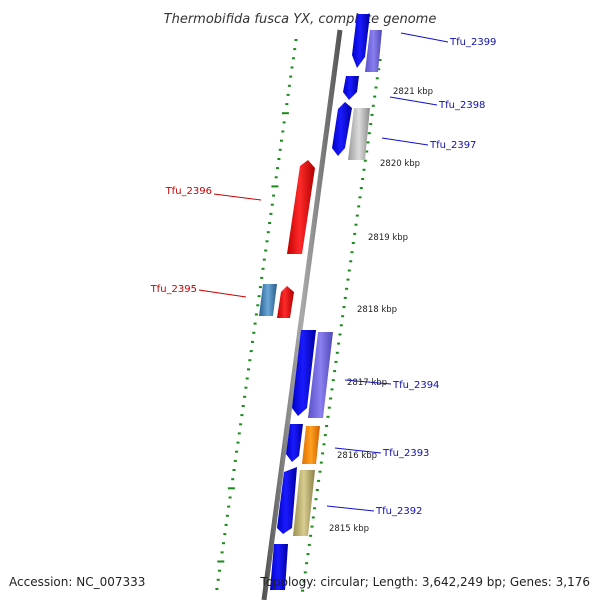 Image resolution: width=600 pixels, height=600 pixels. I want to click on gene-label-tfu-2396: Tfu_2396, so click(188, 191).